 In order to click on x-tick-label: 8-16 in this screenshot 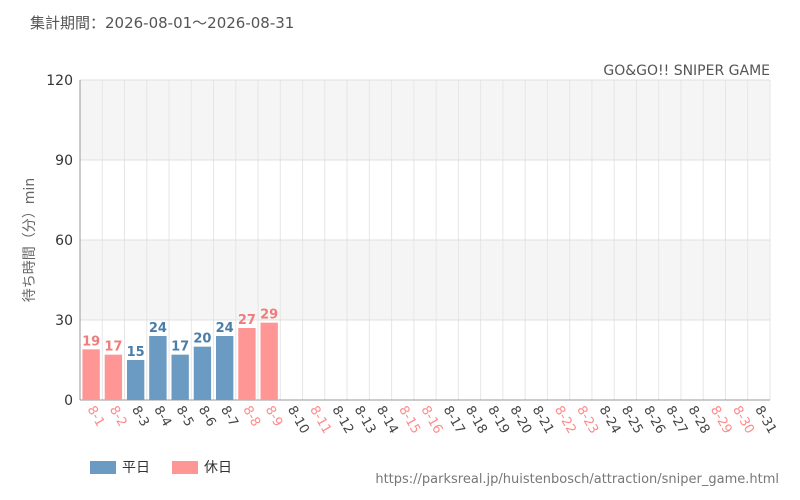, I will do `click(432, 420)`.